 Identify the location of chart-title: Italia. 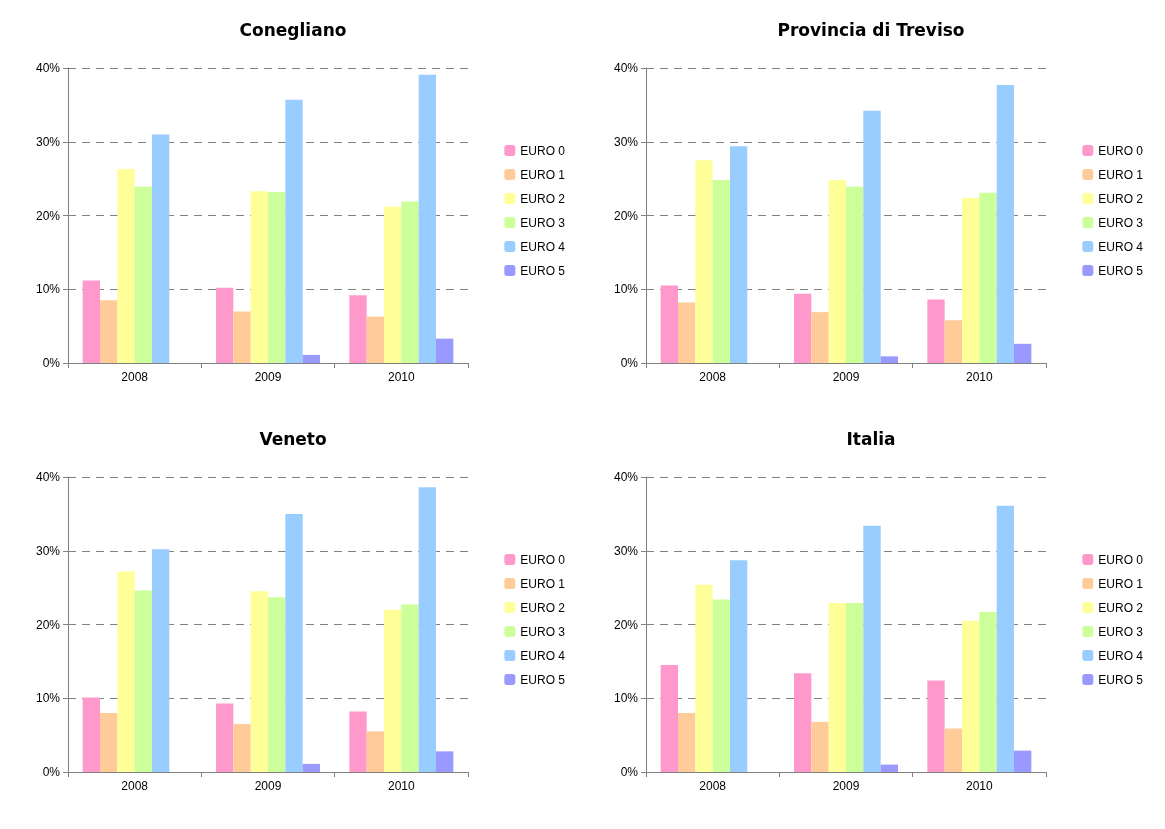
(871, 438).